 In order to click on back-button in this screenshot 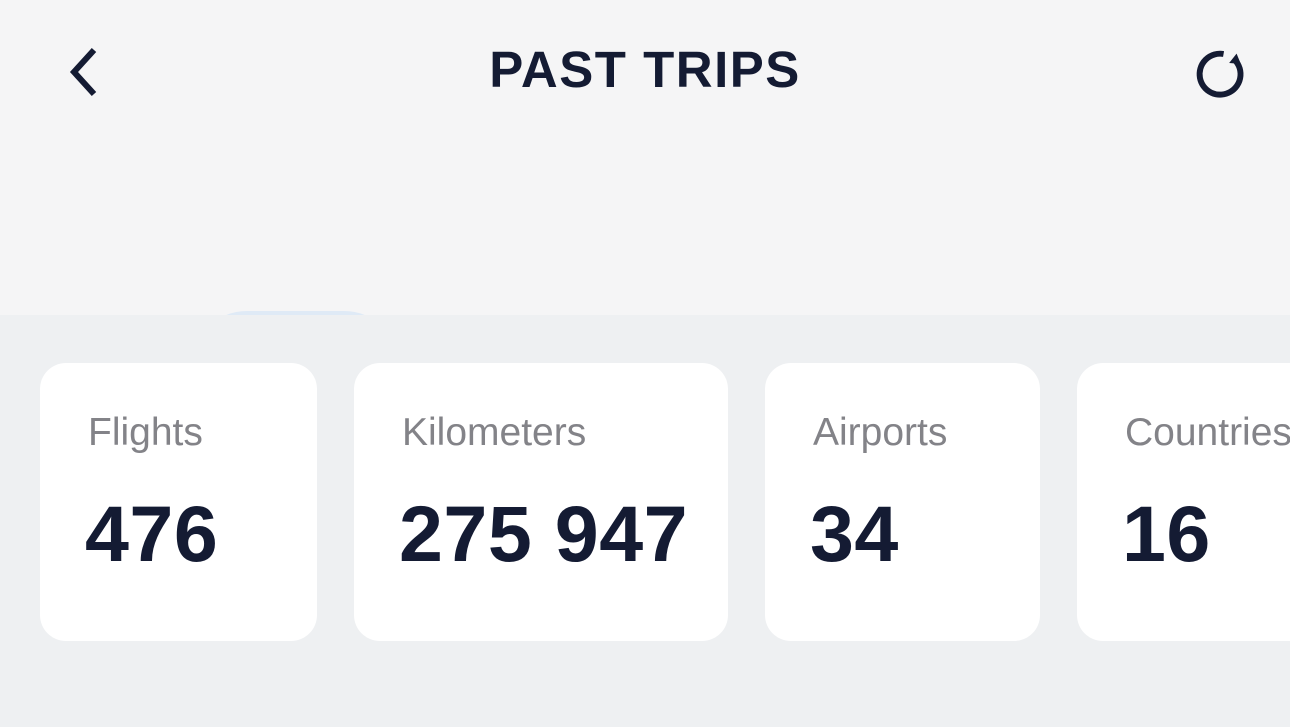, I will do `click(86, 72)`.